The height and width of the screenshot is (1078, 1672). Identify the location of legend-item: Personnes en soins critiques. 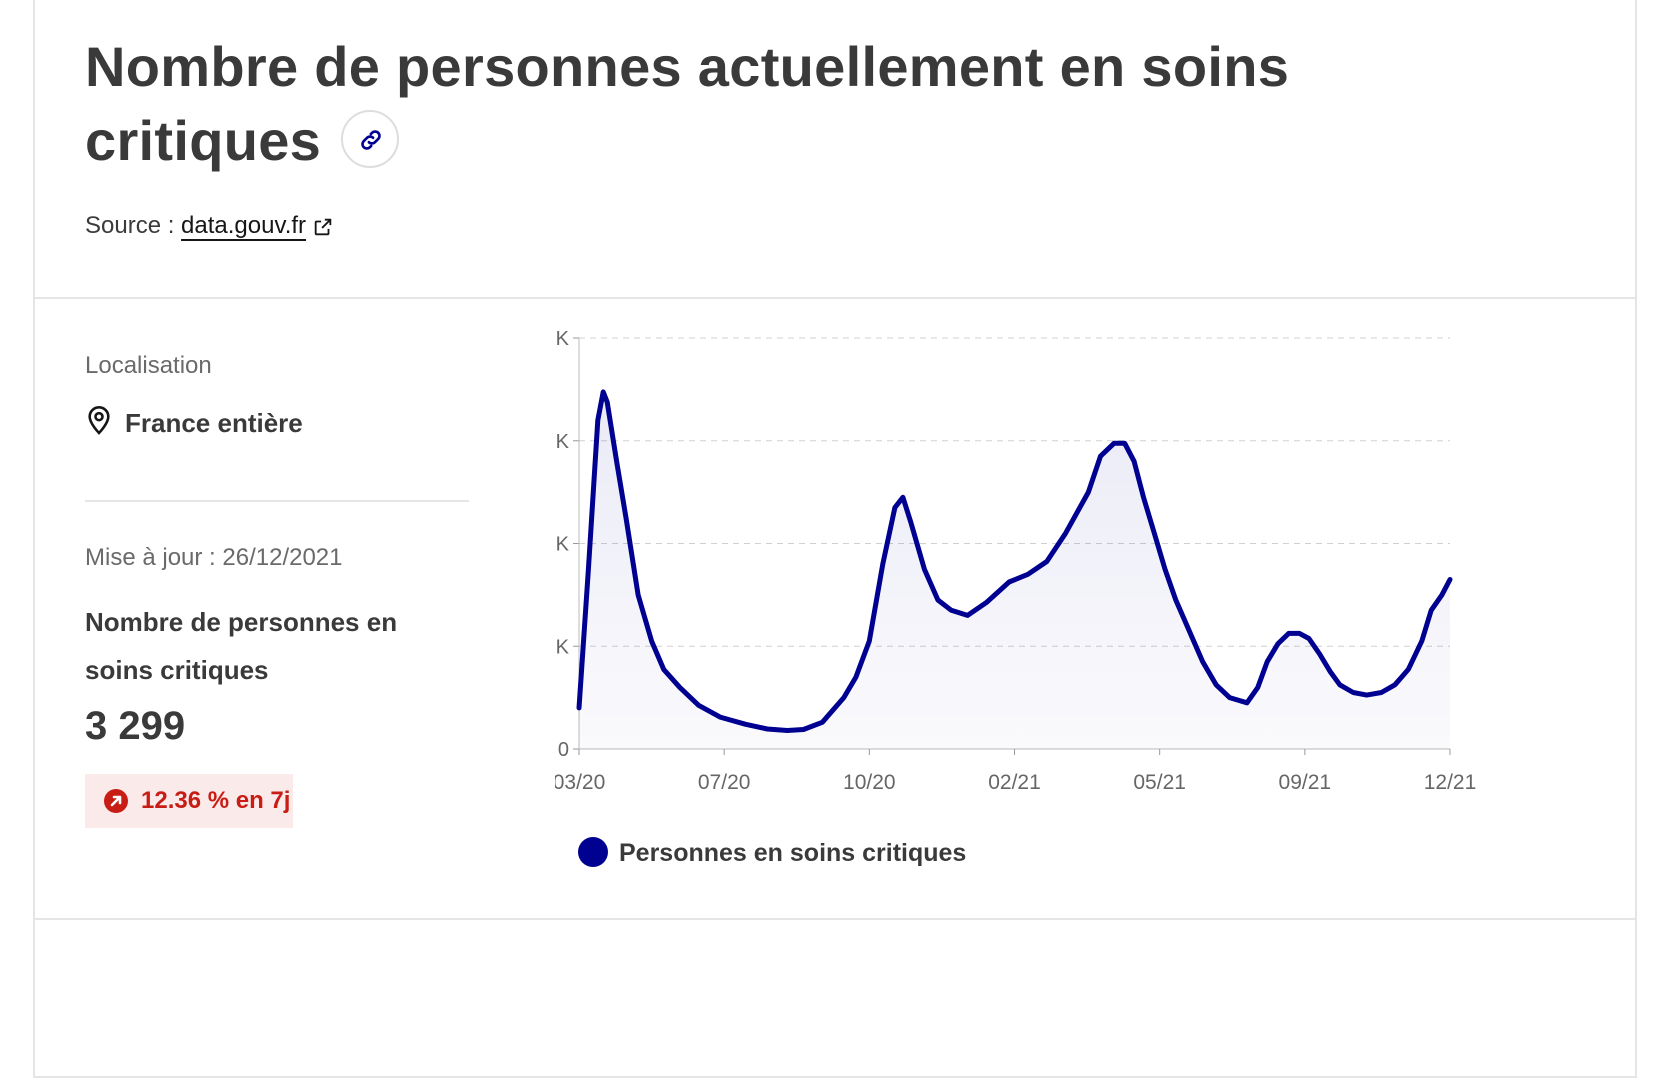
(772, 852).